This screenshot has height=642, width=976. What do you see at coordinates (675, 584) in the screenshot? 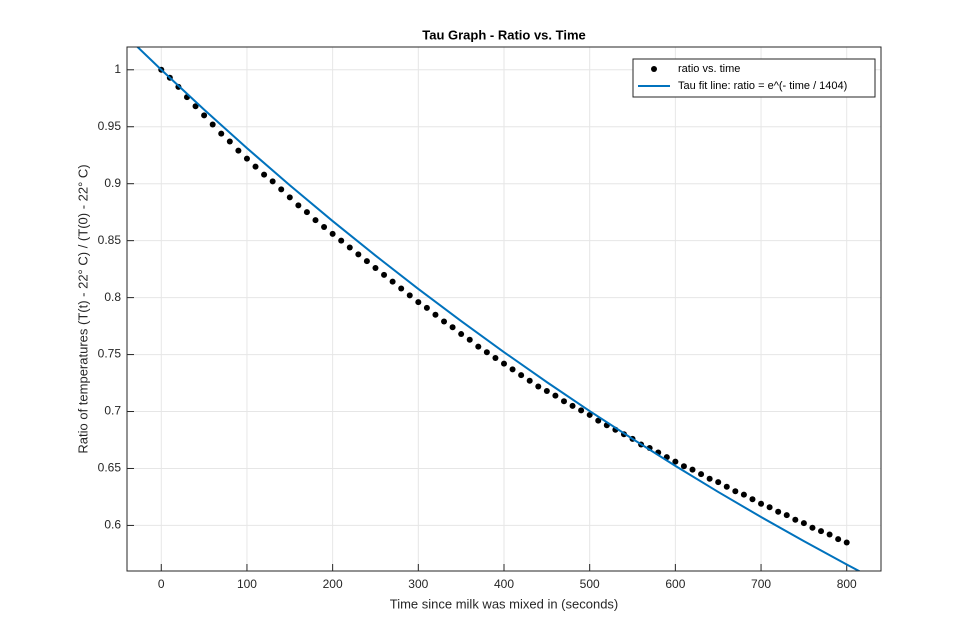
I see `x-tick-label: 600` at bounding box center [675, 584].